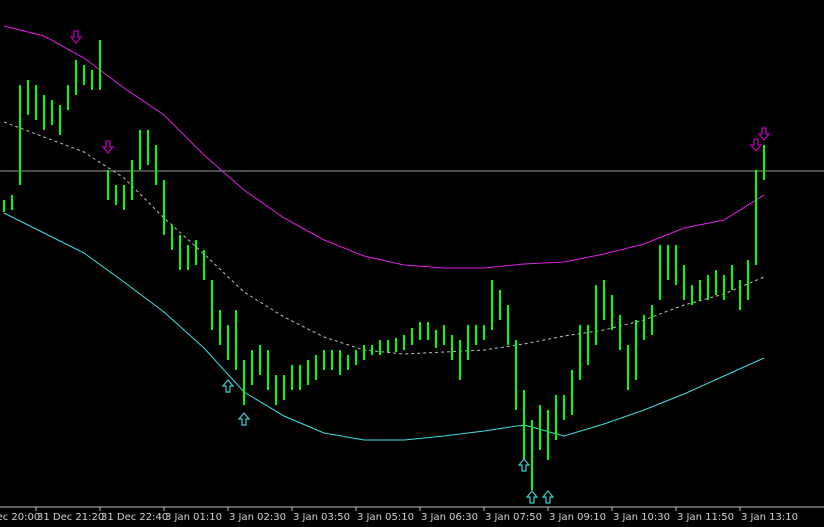 This screenshot has height=527, width=824. I want to click on x-tick-label: 31 Dec 20:00, so click(20, 517).